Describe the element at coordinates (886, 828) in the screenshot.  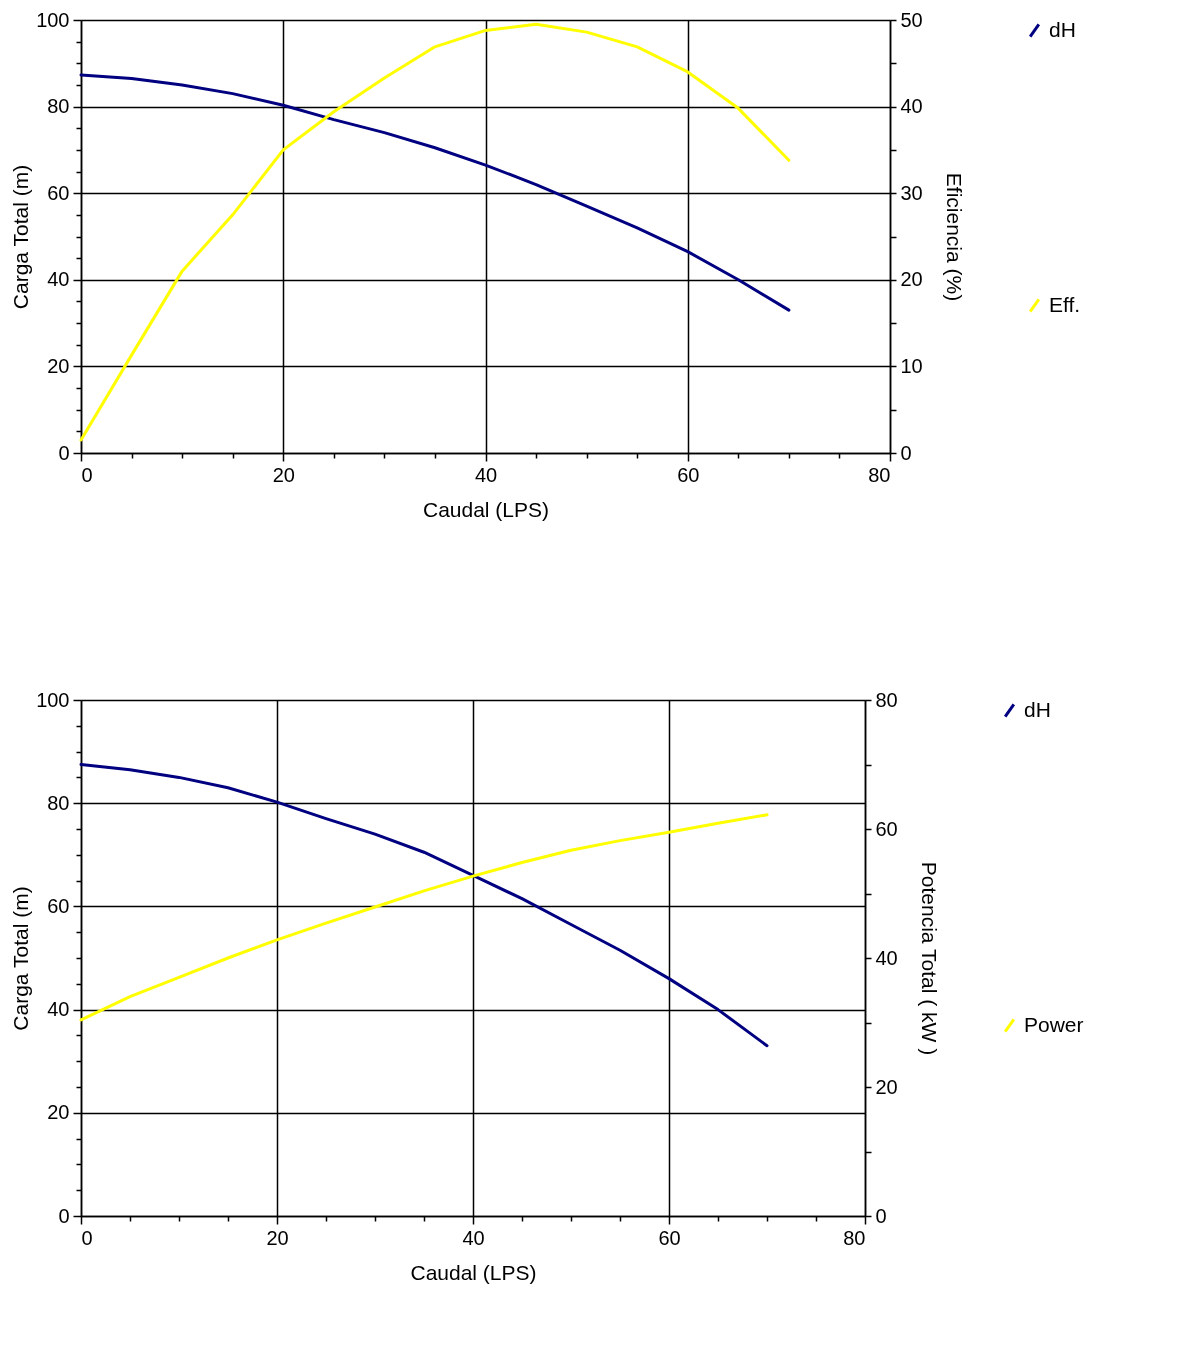
I see `y2-tick-label: 60` at that location.